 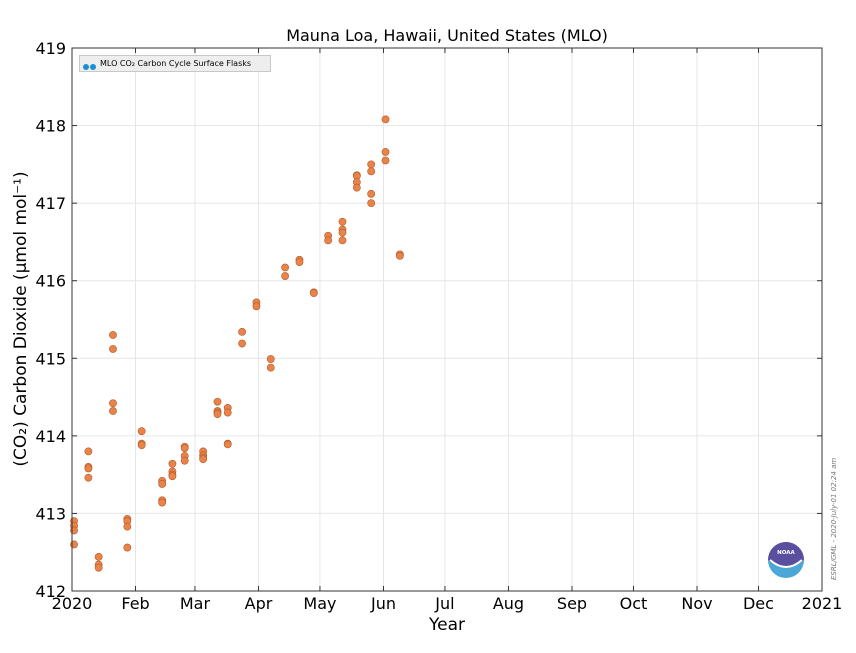 I want to click on y-tick-label: 419, so click(x=50, y=48).